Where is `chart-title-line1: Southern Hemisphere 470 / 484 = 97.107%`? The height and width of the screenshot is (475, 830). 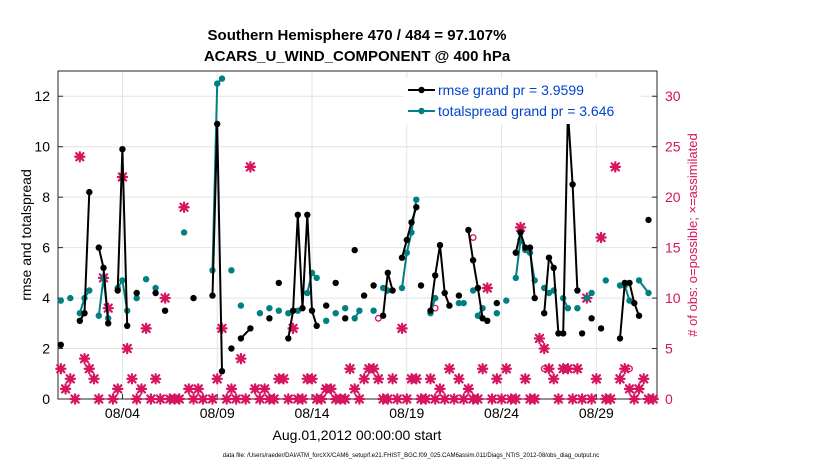 chart-title-line1: Southern Hemisphere 470 / 484 = 97.107% is located at coordinates (357, 35).